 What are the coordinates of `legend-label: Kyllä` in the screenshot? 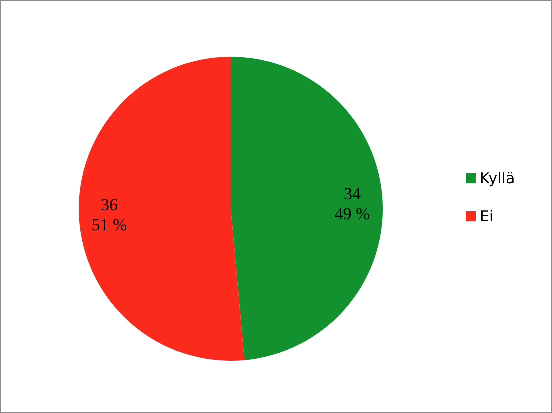 It's located at (498, 179).